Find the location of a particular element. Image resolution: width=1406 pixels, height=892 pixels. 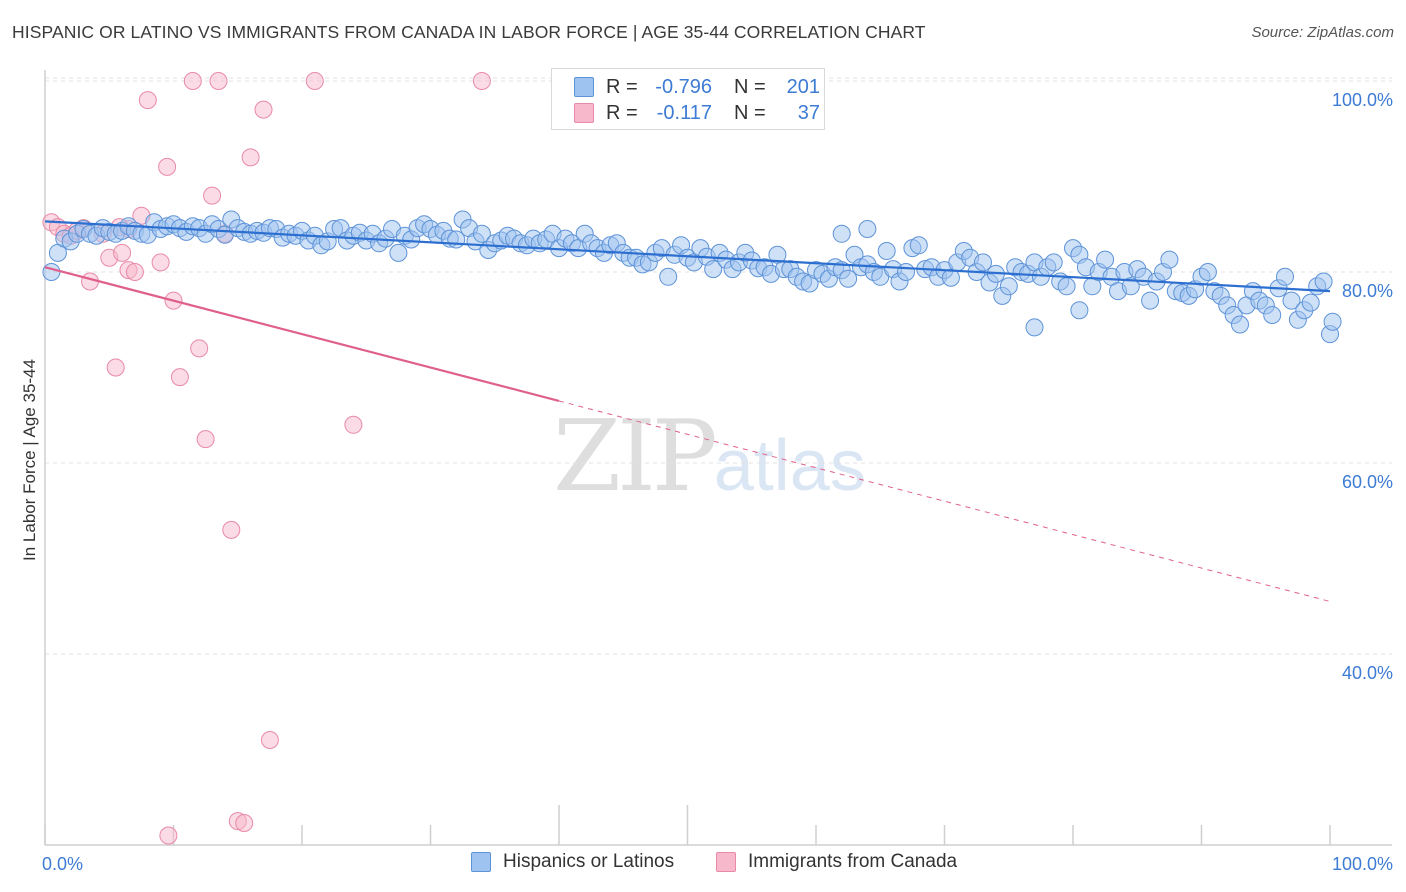

y-tick-label: 60.0% is located at coordinates (1367, 482).